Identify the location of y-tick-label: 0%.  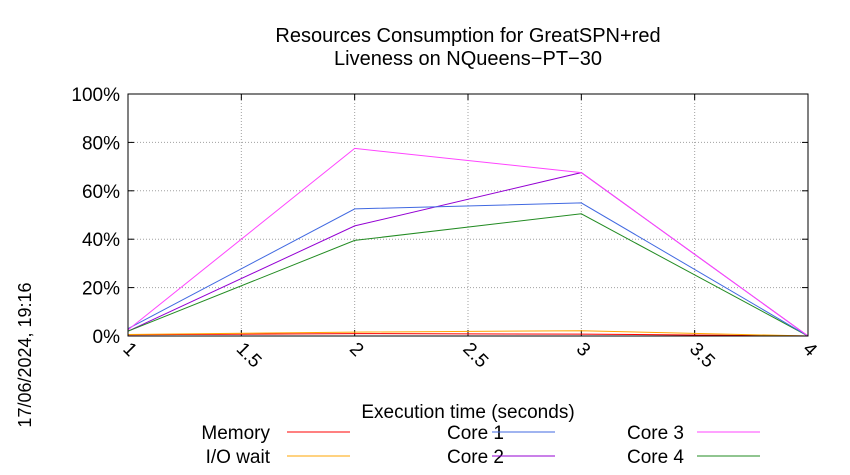
(107, 337).